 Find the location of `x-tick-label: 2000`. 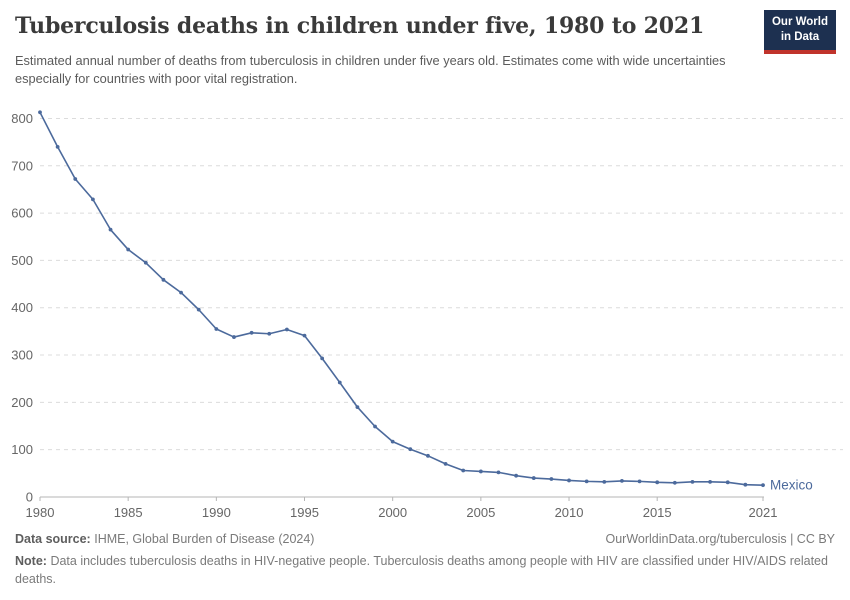

x-tick-label: 2000 is located at coordinates (392, 512).